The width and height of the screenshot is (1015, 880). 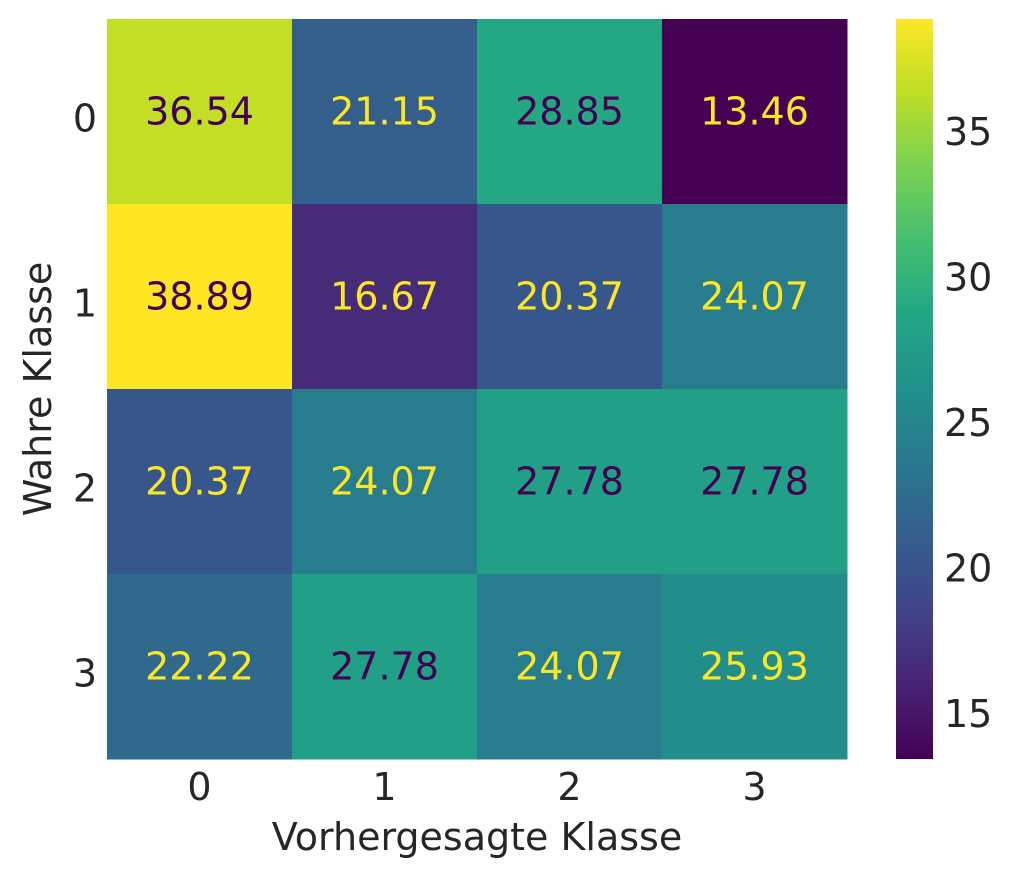 I want to click on y-tick-label-3: 3, so click(x=85, y=674).